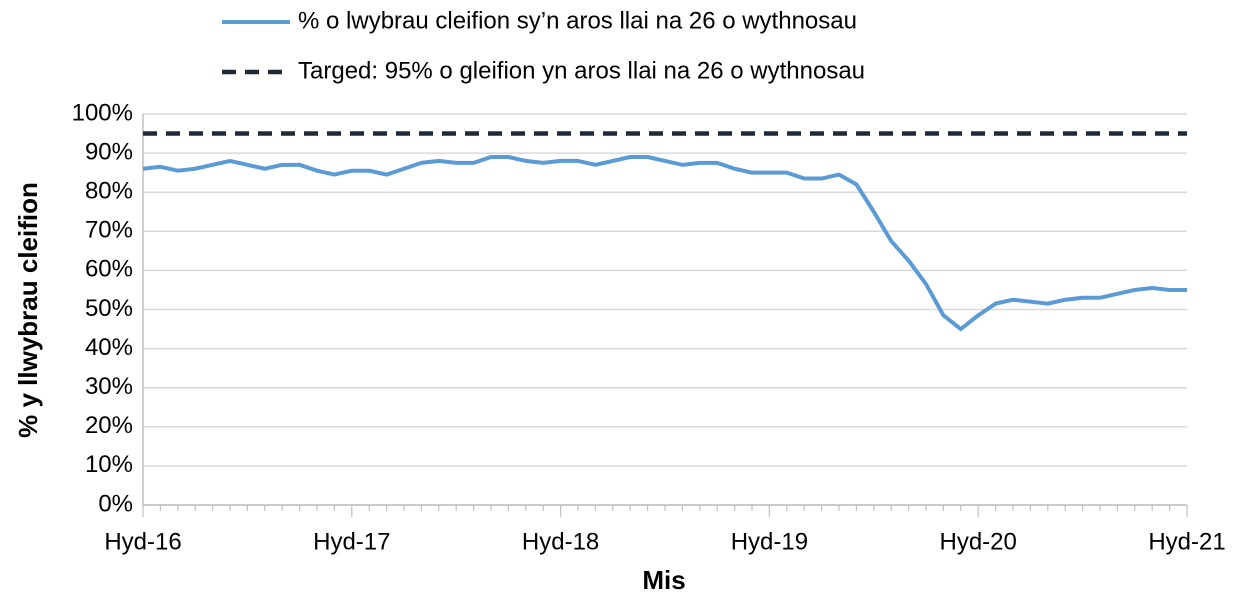 This screenshot has width=1244, height=596. I want to click on y-tick-label: 50%, so click(109, 308).